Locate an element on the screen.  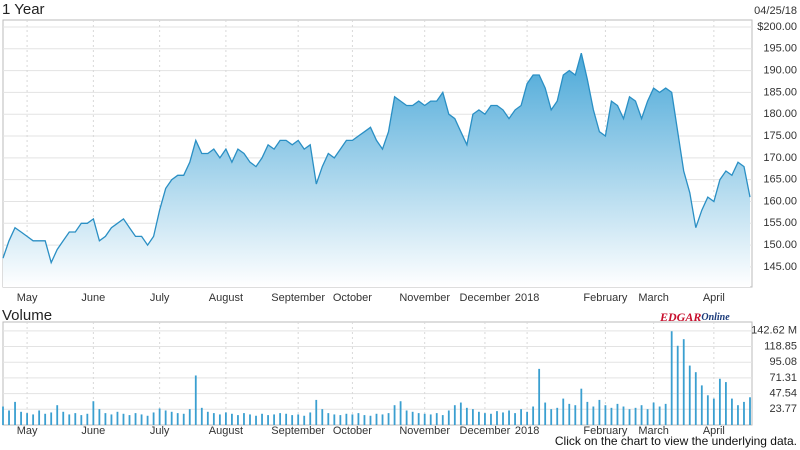
x-tick-label: February is located at coordinates (605, 298).